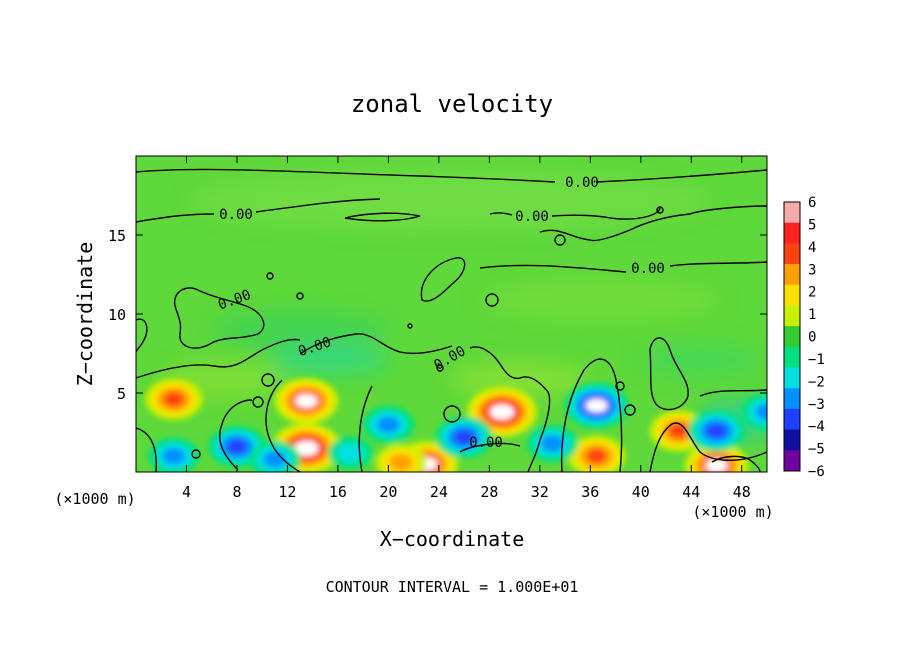 The width and height of the screenshot is (904, 654). I want to click on x-tick-label: 8, so click(236, 492).